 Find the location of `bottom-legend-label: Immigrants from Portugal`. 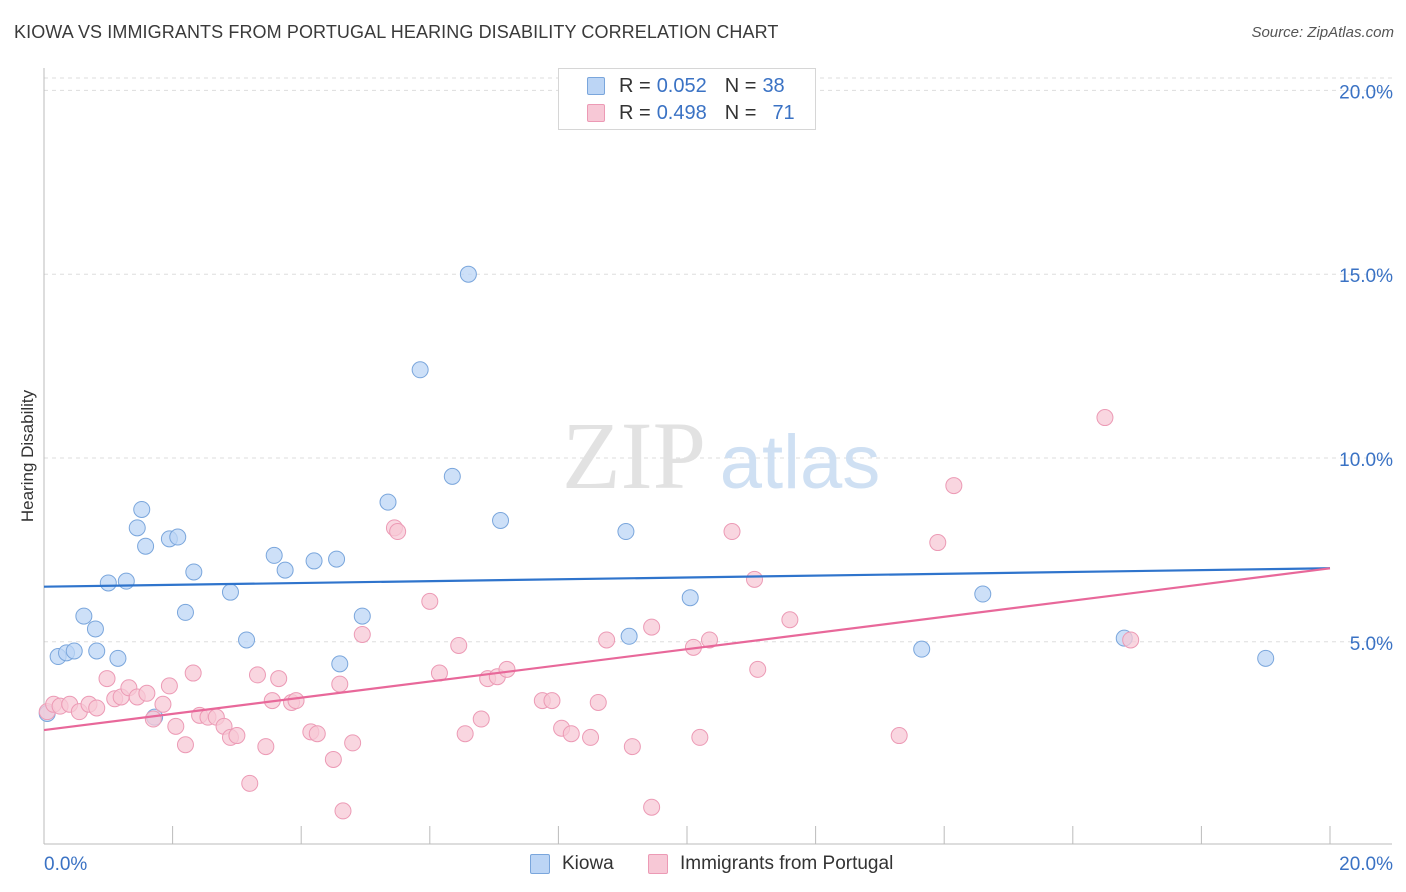

bottom-legend-label: Immigrants from Portugal is located at coordinates (787, 863).